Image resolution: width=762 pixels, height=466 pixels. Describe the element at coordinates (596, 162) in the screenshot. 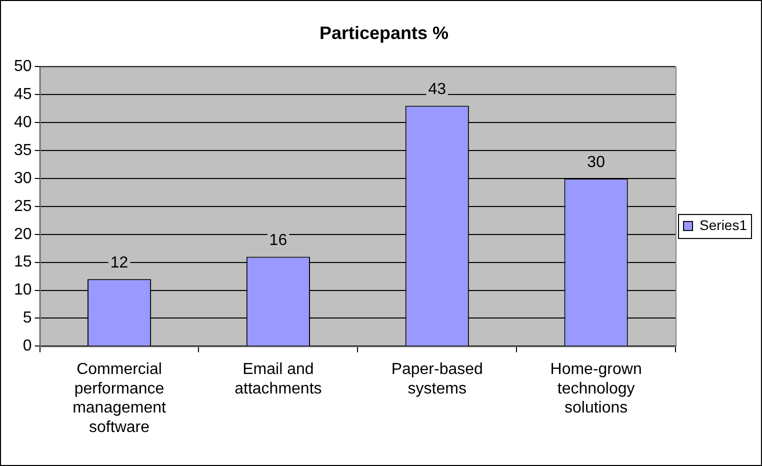

I see `data-label: 30` at that location.